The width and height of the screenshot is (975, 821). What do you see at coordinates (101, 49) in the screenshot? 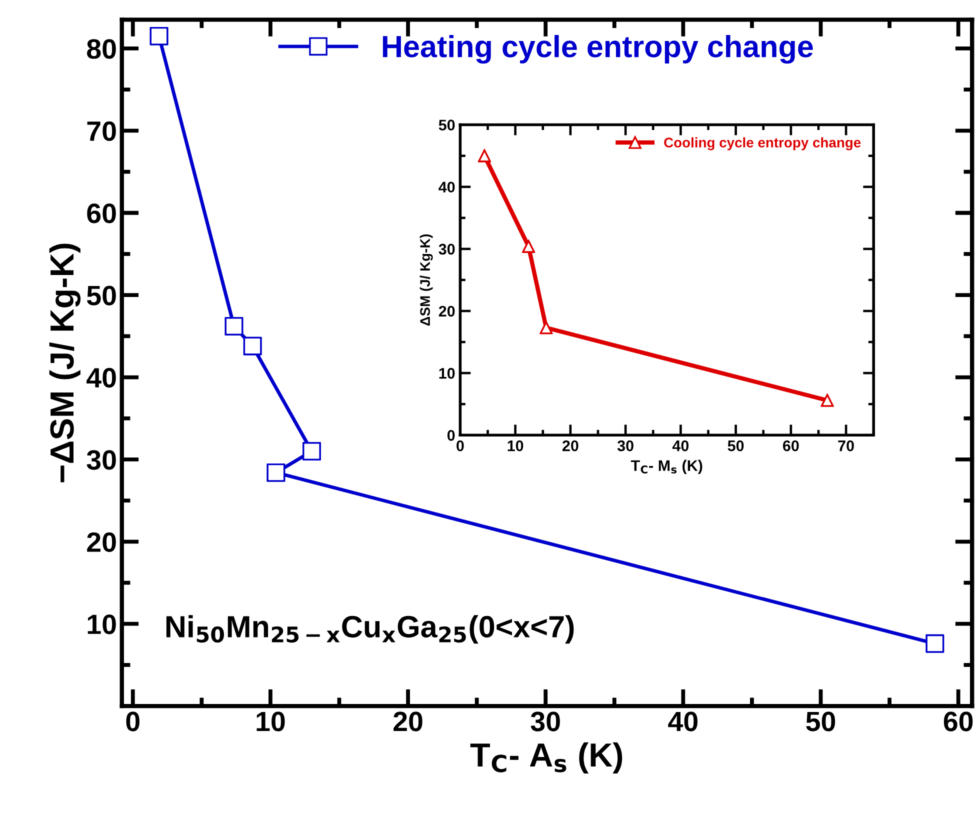
I see `y-tick-label: 80` at bounding box center [101, 49].